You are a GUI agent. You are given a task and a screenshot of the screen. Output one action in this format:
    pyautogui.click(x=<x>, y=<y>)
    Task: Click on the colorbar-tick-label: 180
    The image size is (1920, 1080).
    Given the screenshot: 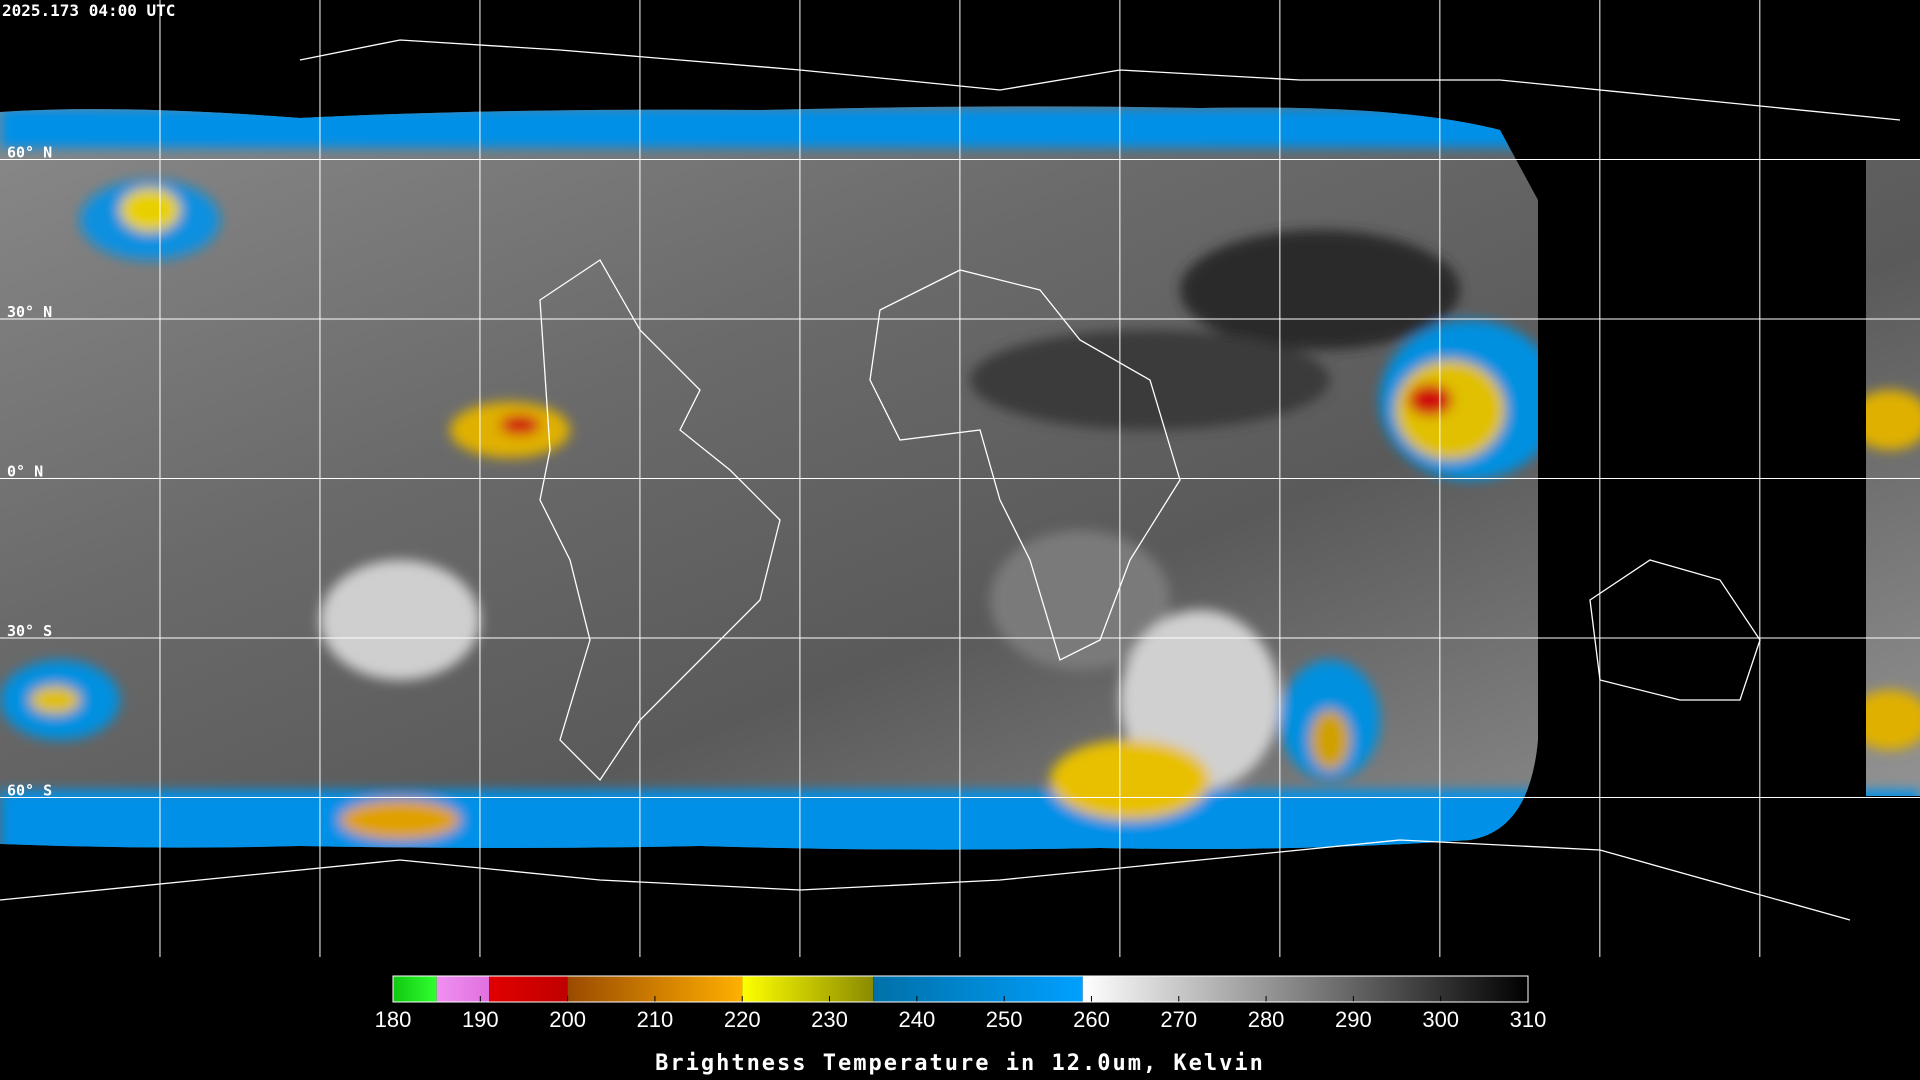 What is the action you would take?
    pyautogui.click(x=393, y=1019)
    